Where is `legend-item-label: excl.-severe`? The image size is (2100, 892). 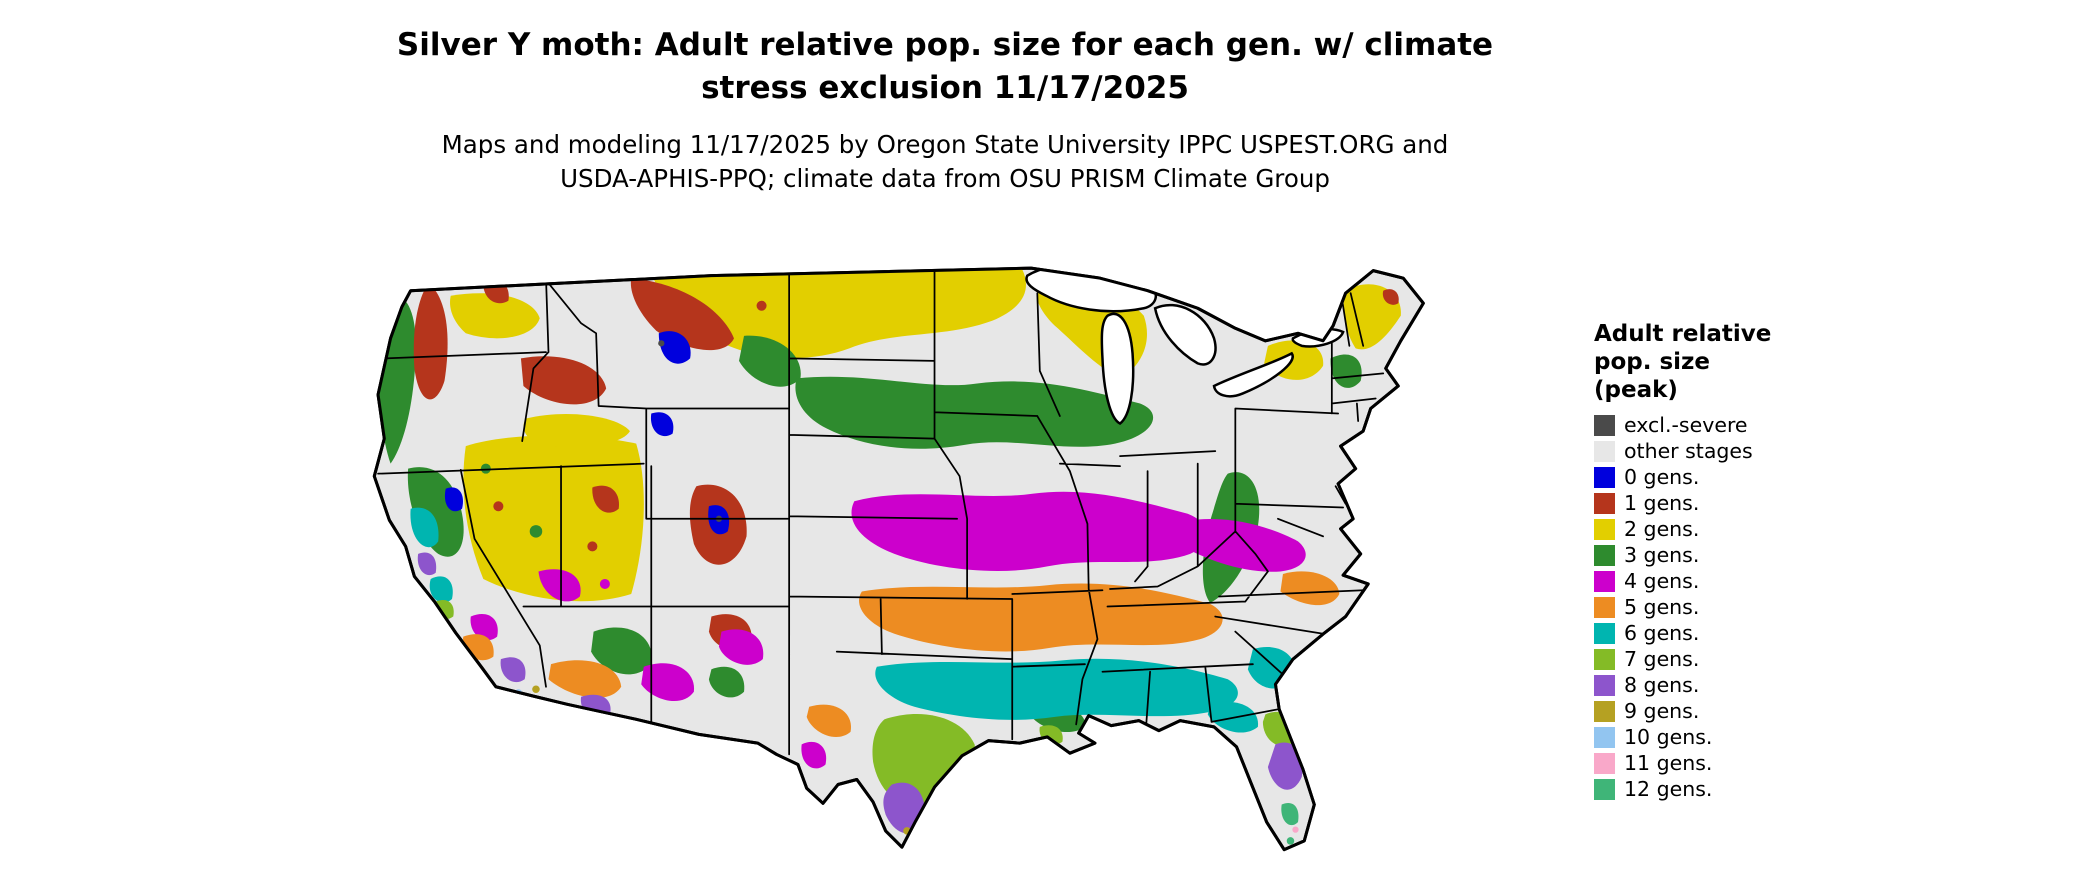 legend-item-label: excl.-severe is located at coordinates (1686, 425).